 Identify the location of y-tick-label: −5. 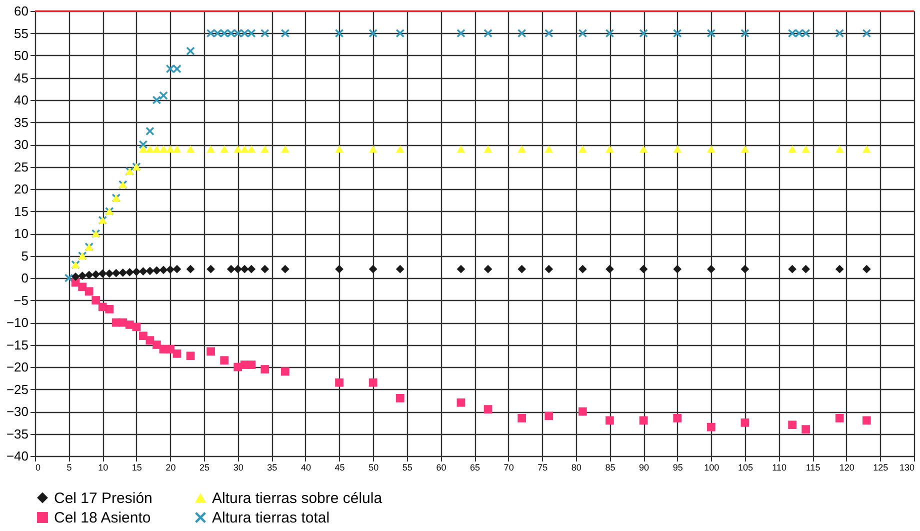
(21, 300).